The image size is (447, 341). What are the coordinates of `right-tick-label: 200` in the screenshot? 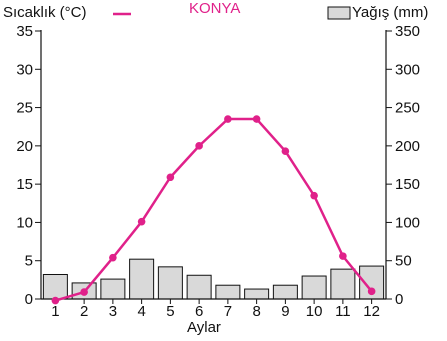 It's located at (407, 146).